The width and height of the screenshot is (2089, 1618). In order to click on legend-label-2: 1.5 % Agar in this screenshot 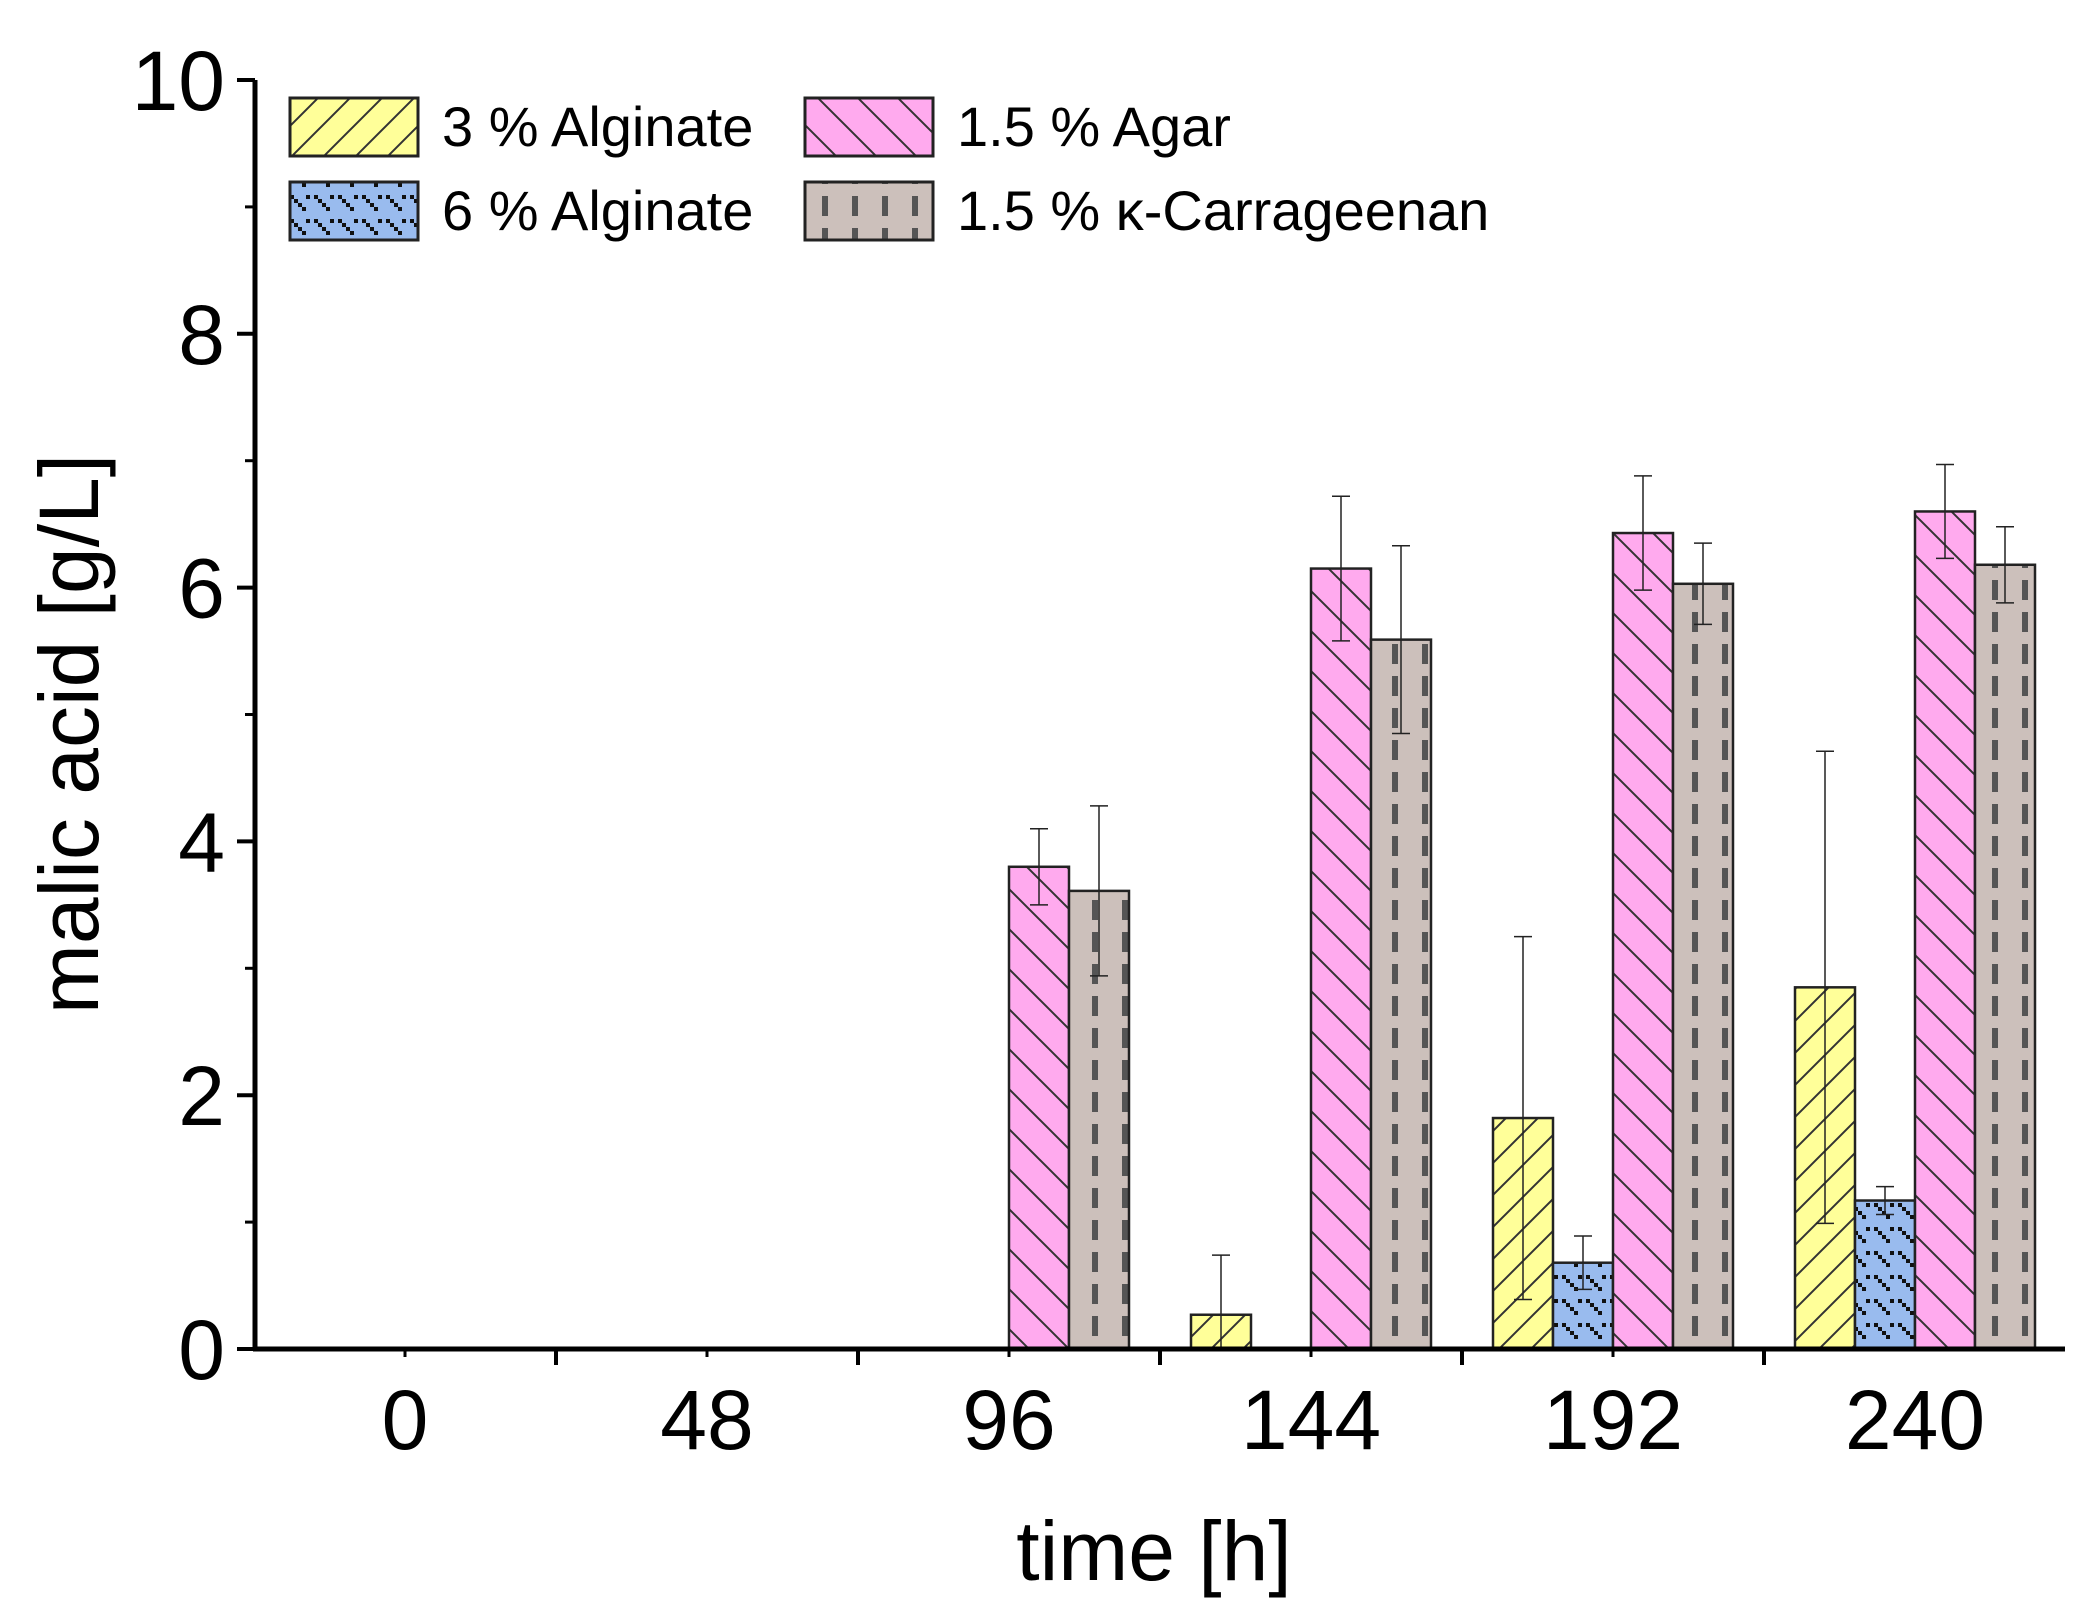, I will do `click(1094, 126)`.